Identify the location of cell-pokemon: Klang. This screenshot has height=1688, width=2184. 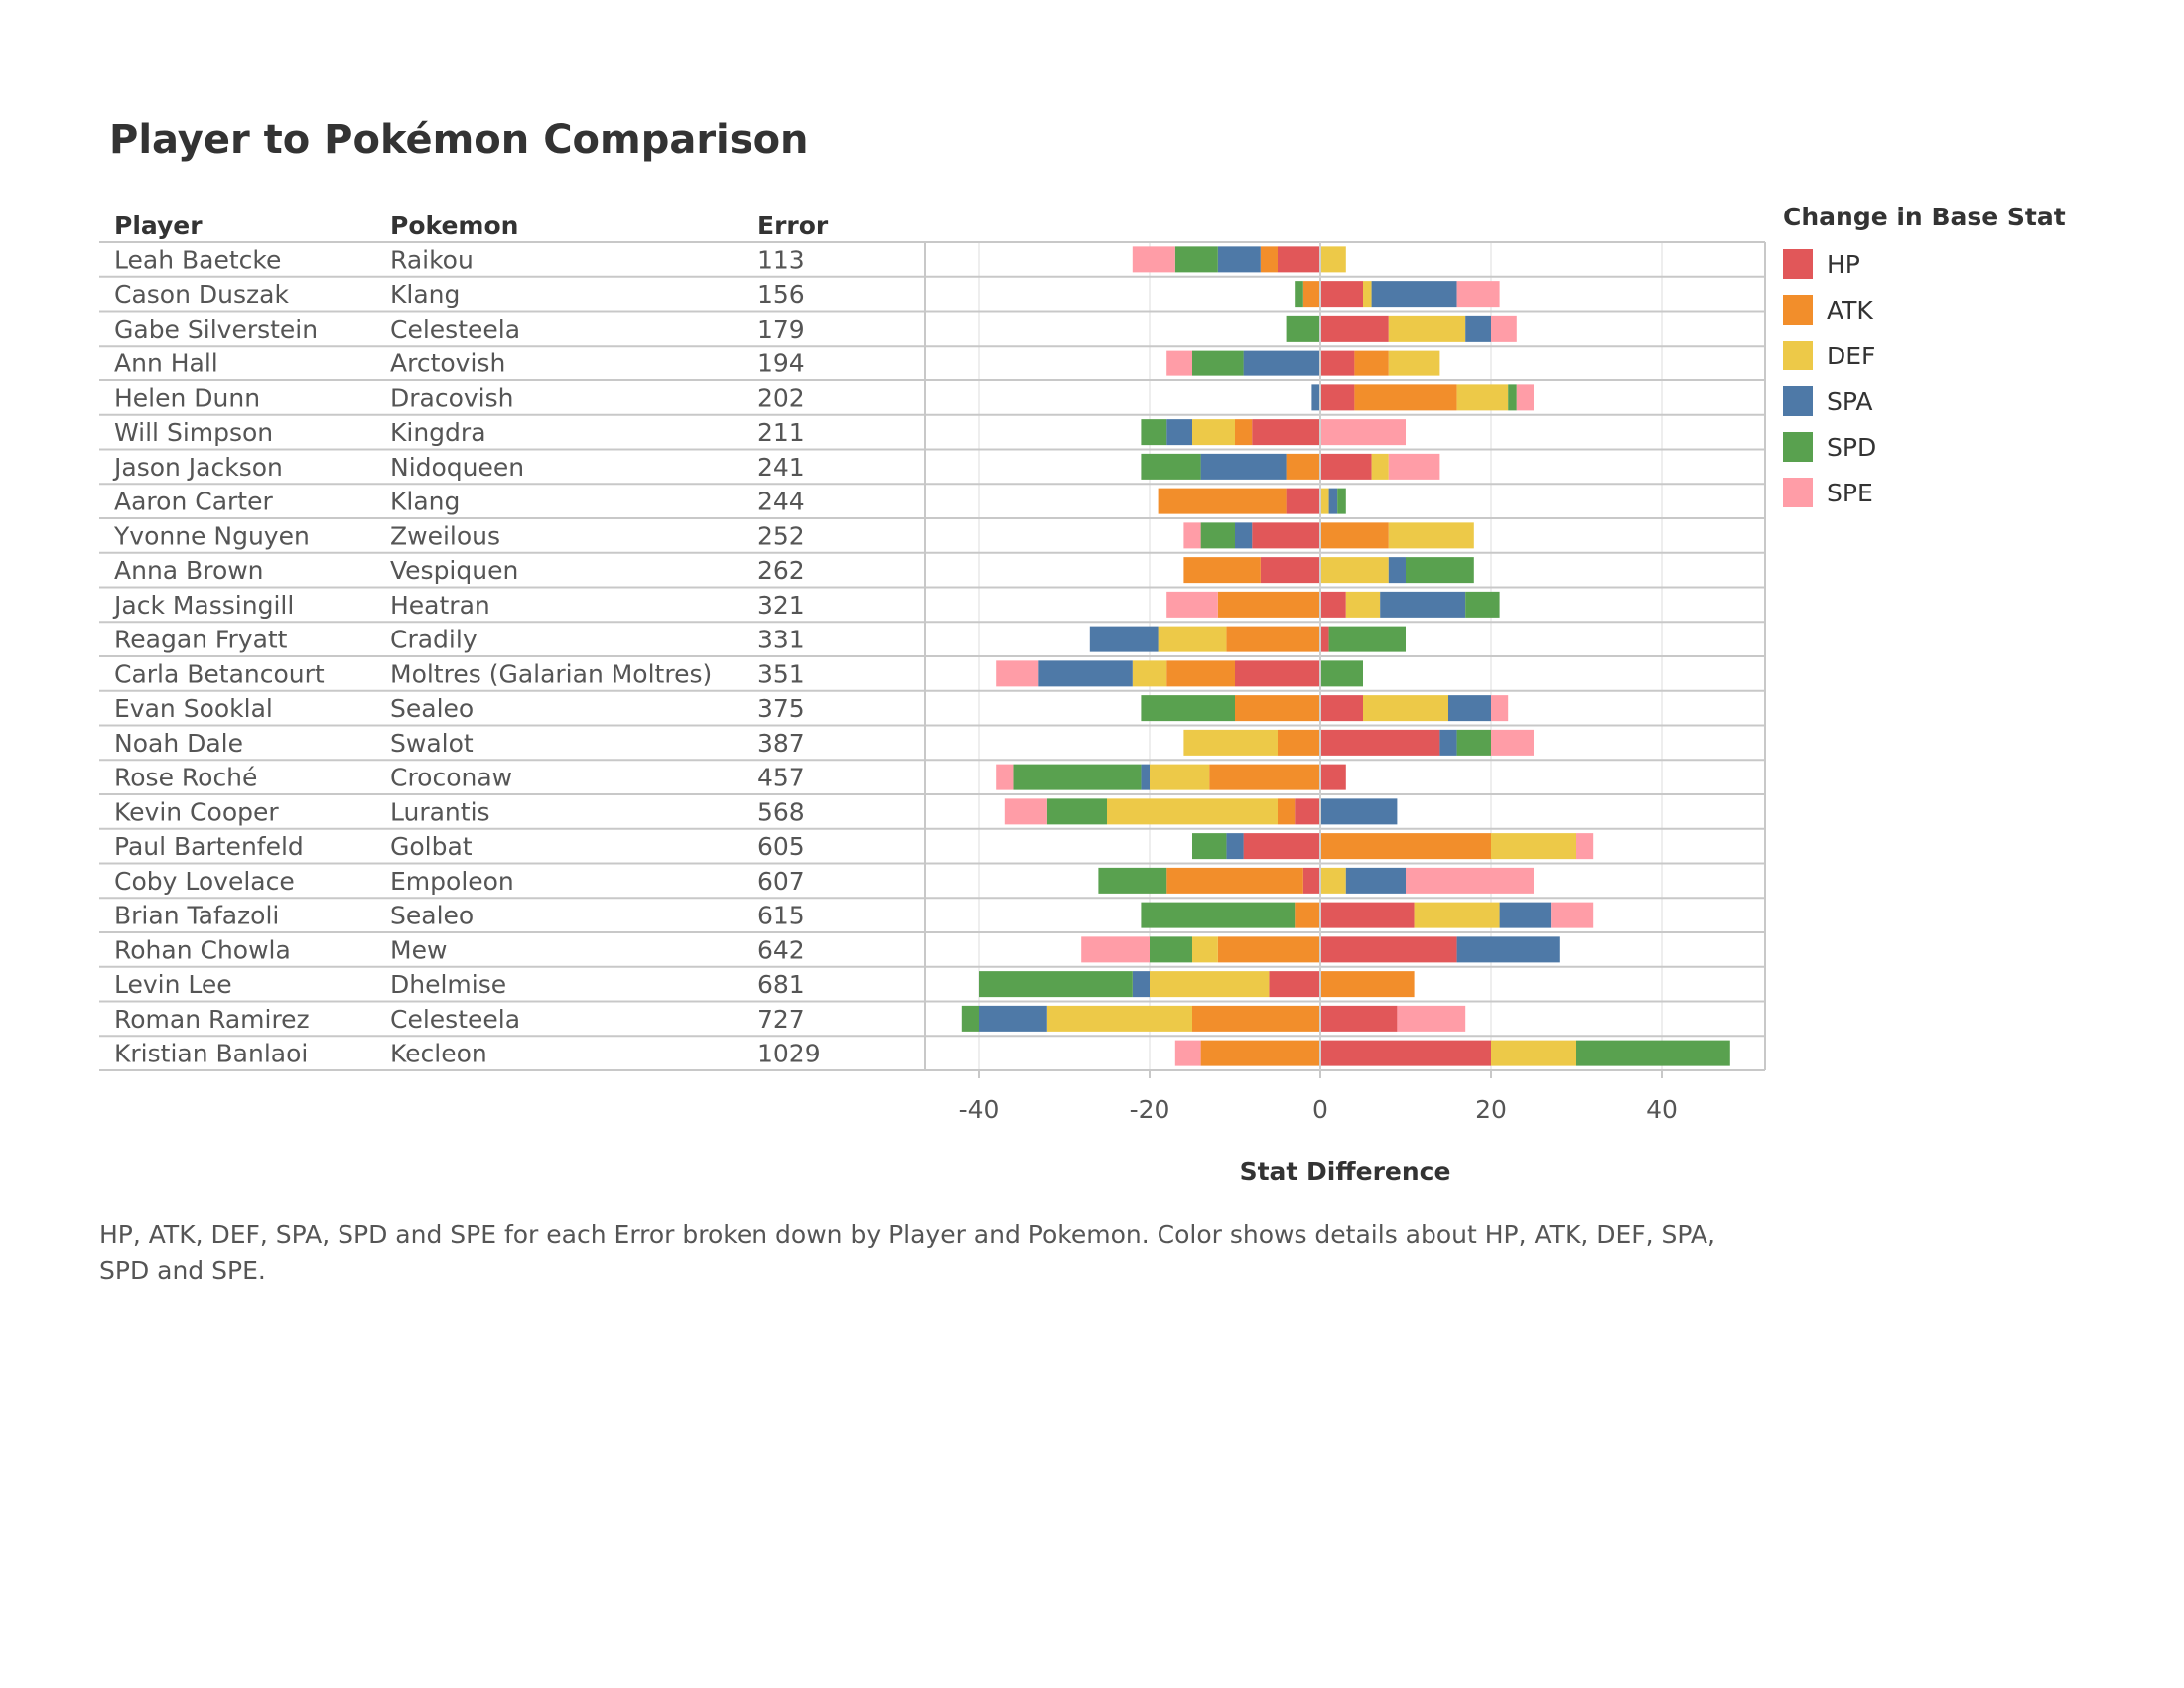
(425, 502).